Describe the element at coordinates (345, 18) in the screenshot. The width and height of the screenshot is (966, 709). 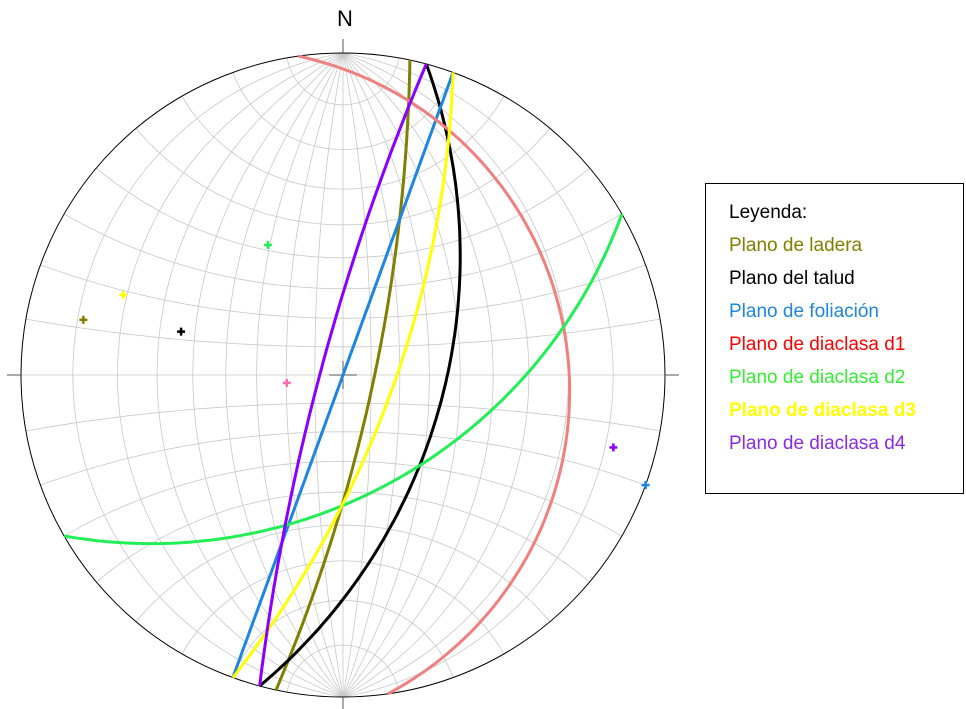
I see `north-label: N` at that location.